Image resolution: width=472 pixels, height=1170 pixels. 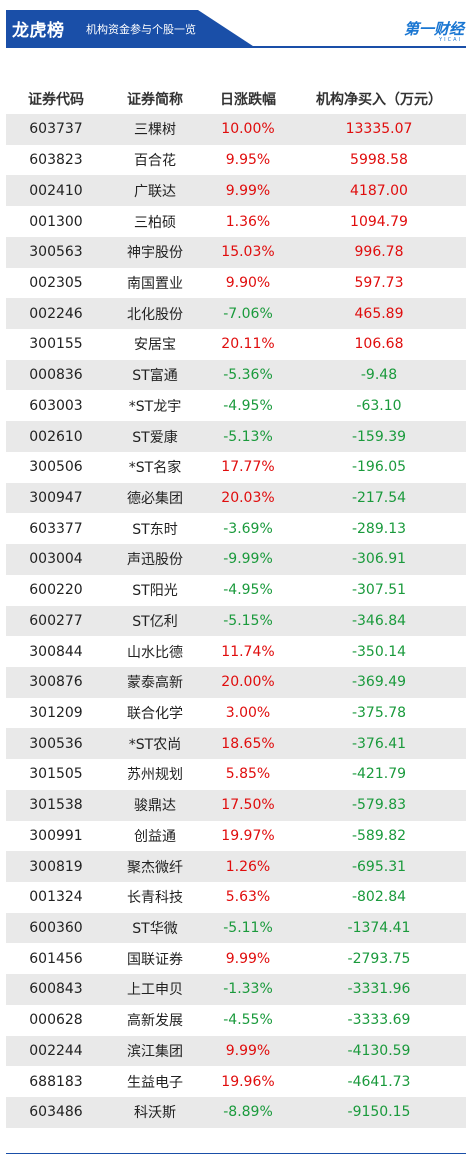 What do you see at coordinates (155, 283) in the screenshot?
I see `stock-name: 南国置业` at bounding box center [155, 283].